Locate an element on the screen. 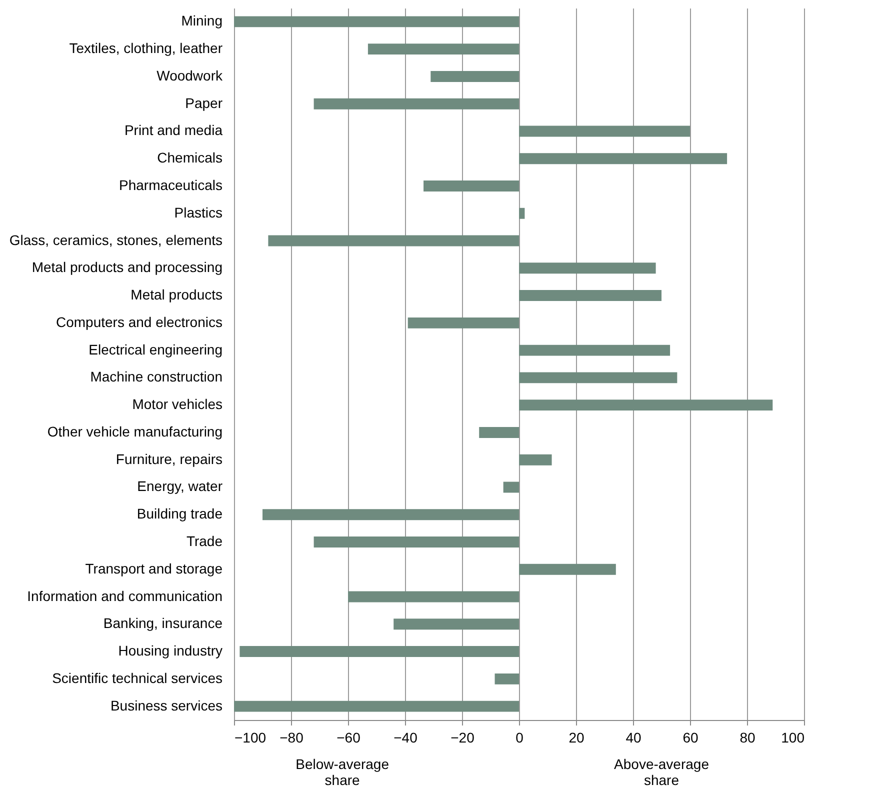 This screenshot has width=878, height=802. y-tick-label: Other vehicle manufacturing is located at coordinates (134, 431).